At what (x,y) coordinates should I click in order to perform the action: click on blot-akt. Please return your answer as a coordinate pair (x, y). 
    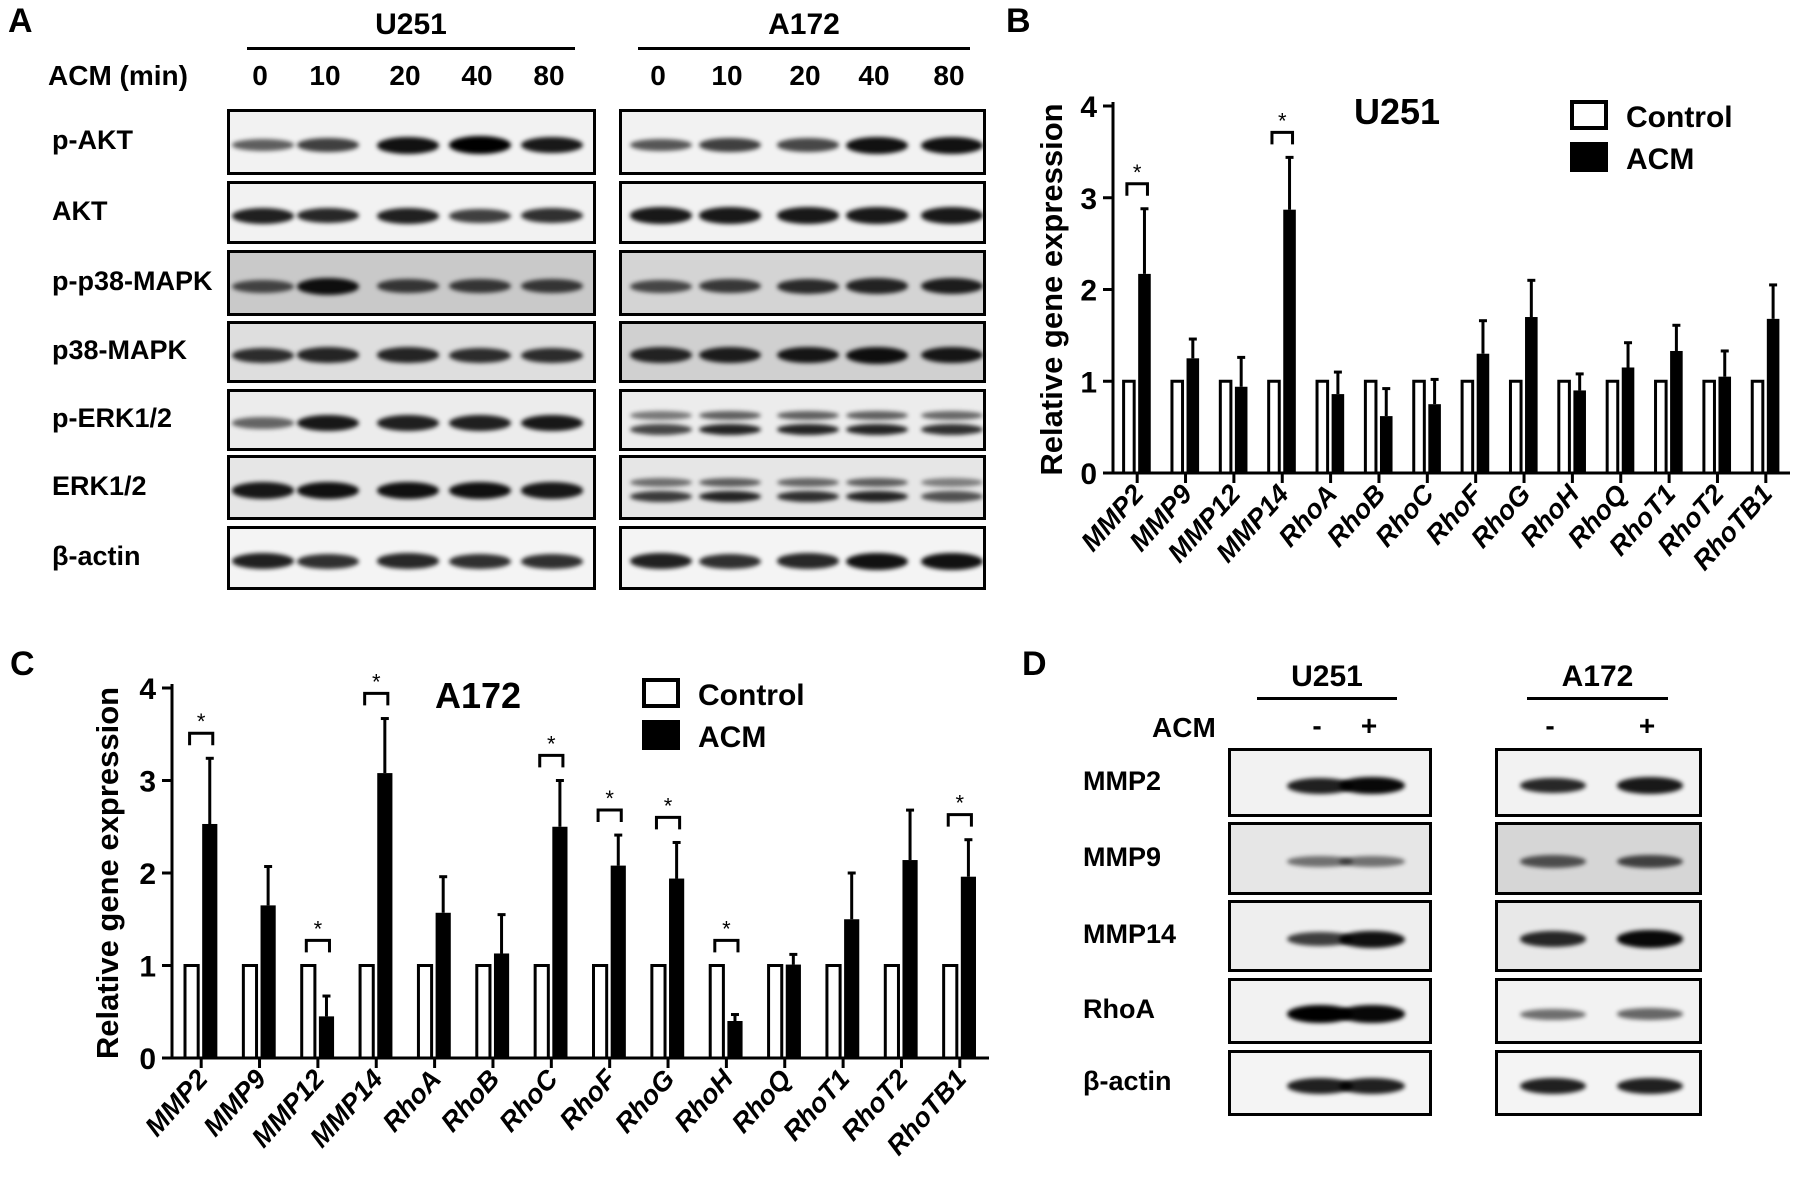
    Looking at the image, I should click on (411, 212).